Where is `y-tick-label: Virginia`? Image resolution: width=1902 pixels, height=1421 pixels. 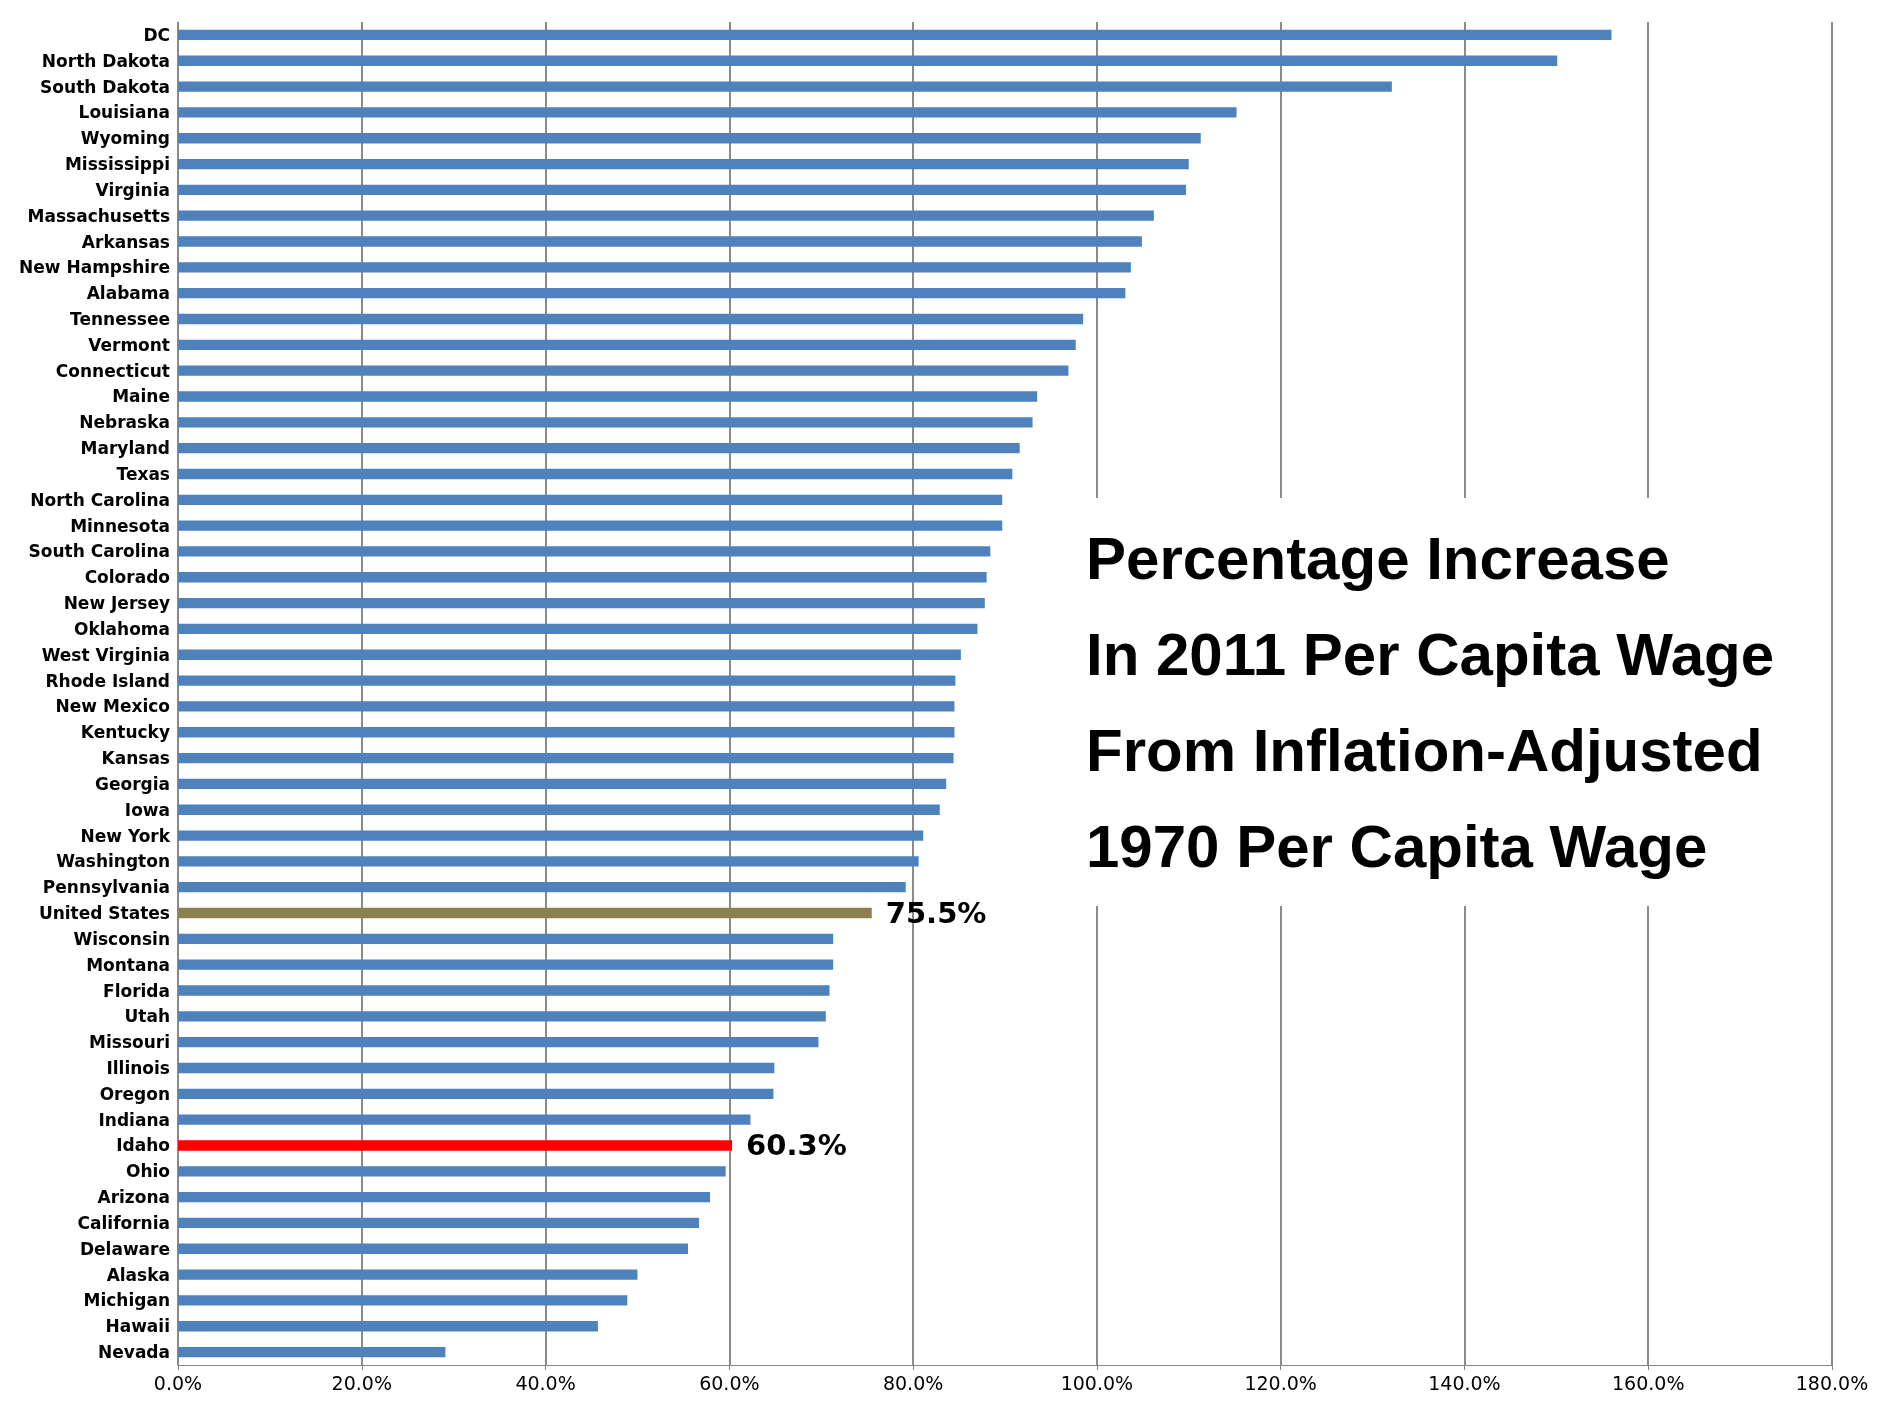 y-tick-label: Virginia is located at coordinates (132, 189).